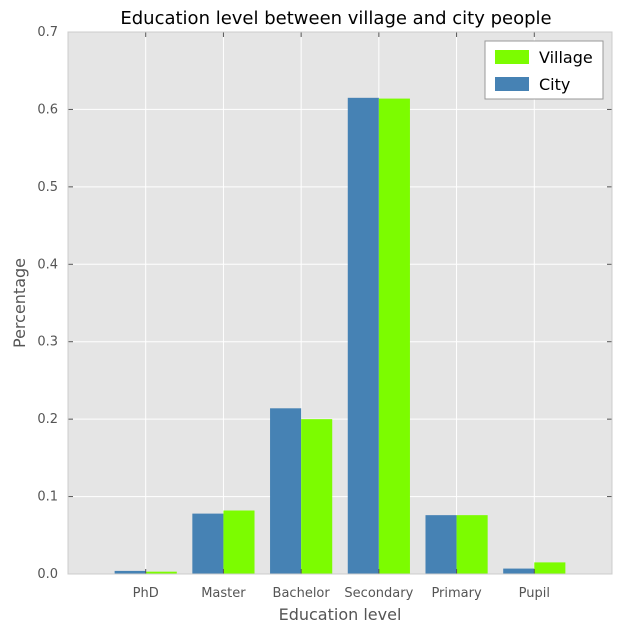 This screenshot has width=620, height=634. What do you see at coordinates (239, 542) in the screenshot?
I see `bar-village-master` at bounding box center [239, 542].